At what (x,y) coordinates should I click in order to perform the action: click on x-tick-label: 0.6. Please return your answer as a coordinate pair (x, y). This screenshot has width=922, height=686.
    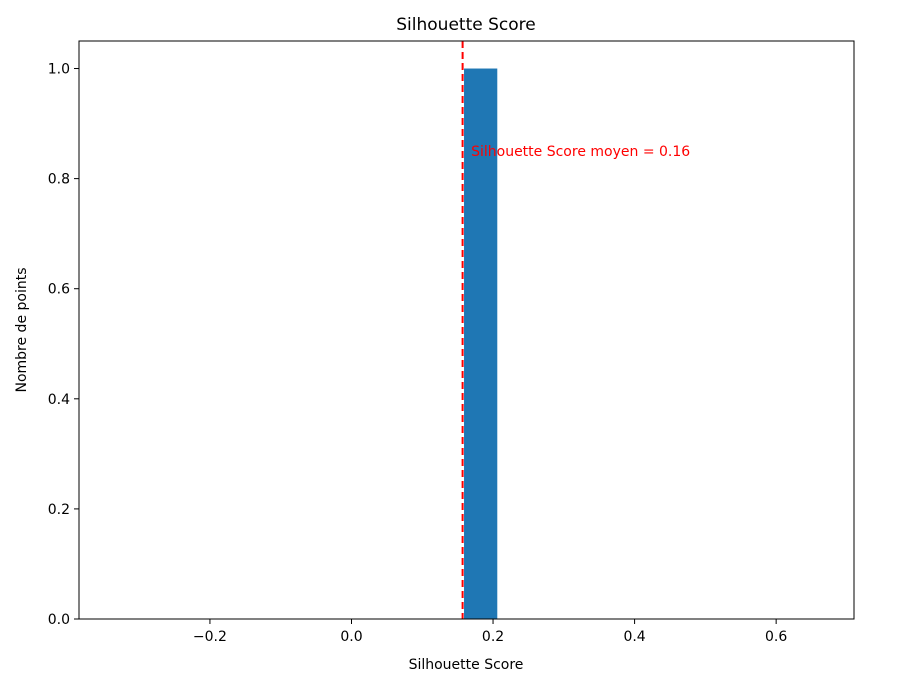
    Looking at the image, I should click on (776, 637).